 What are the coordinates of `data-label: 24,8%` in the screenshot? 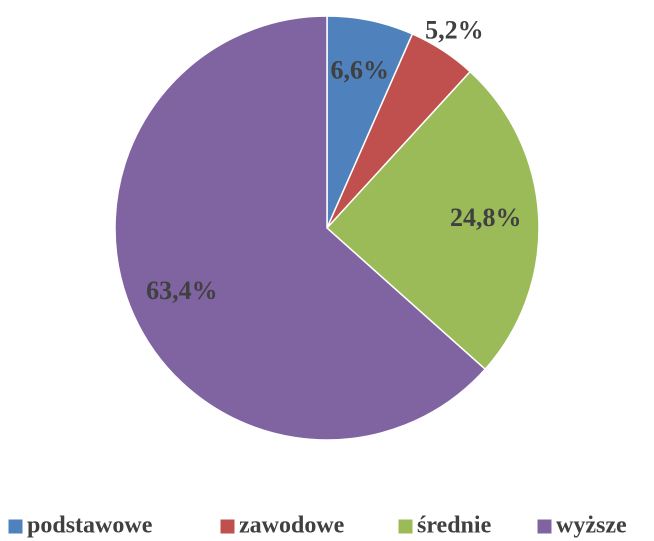 It's located at (486, 217).